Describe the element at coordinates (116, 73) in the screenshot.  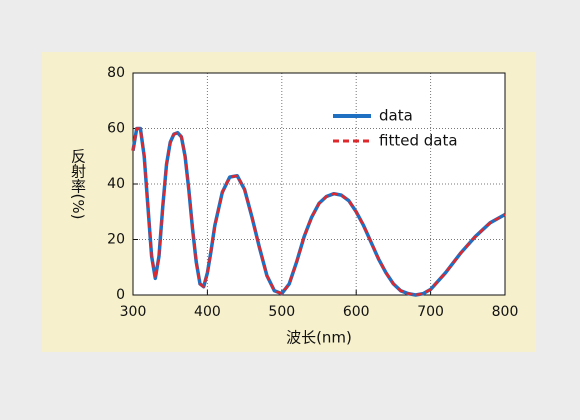
I see `y-tick-label: 80` at that location.